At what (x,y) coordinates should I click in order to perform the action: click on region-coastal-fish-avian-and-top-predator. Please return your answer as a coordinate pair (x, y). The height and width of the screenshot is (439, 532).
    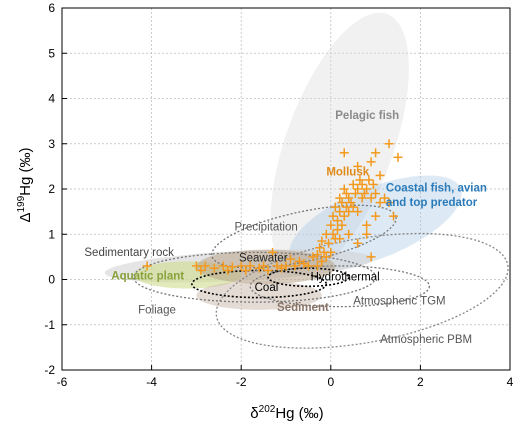
    Looking at the image, I should click on (375, 223).